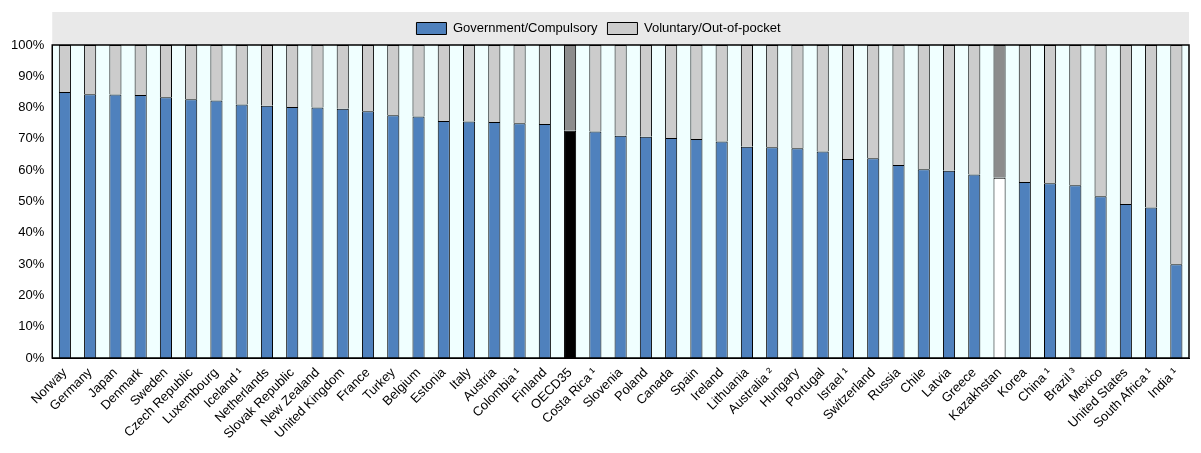 The image size is (1201, 453). I want to click on y-tick-label: 40%, so click(31, 232).